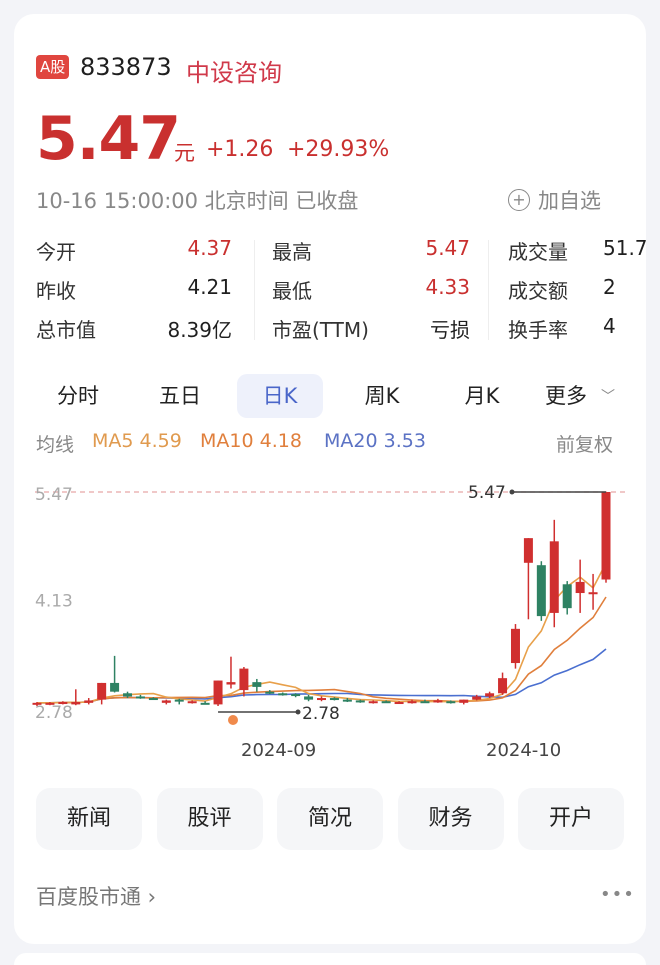  I want to click on add-watchlist-button: + 加自选, so click(554, 200).